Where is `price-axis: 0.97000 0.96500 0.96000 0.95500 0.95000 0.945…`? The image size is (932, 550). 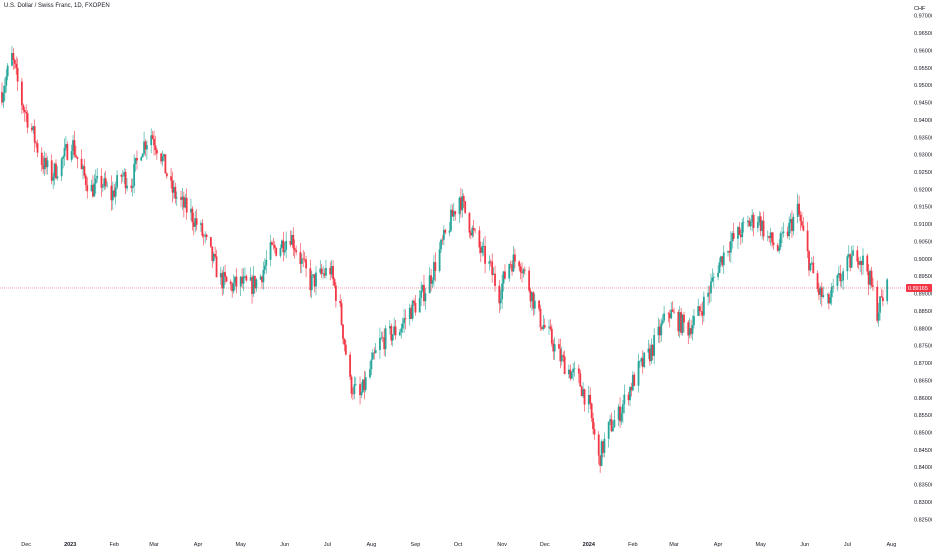 price-axis: 0.97000 0.96500 0.96000 0.95500 0.95000 0.945… is located at coordinates (923, 269).